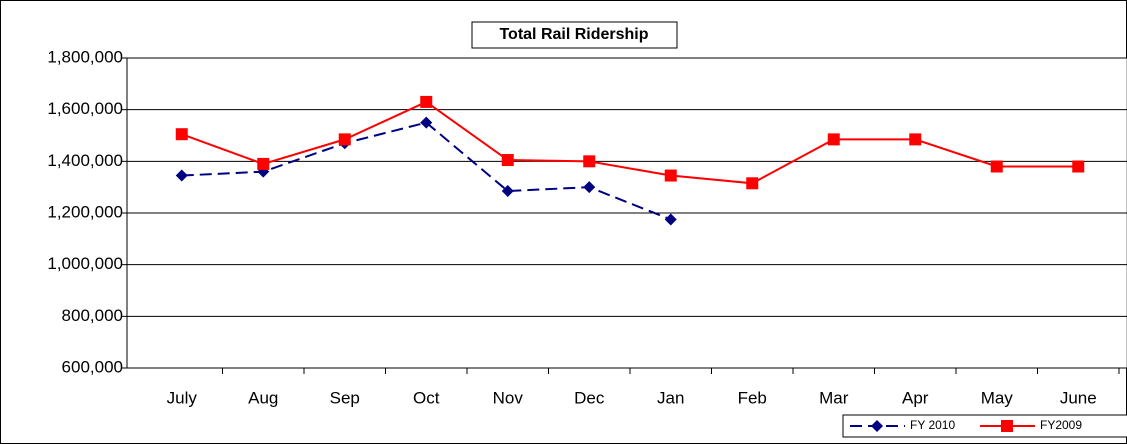 Image resolution: width=1127 pixels, height=444 pixels. Describe the element at coordinates (1061, 425) in the screenshot. I see `legend-label: FY2009` at that location.